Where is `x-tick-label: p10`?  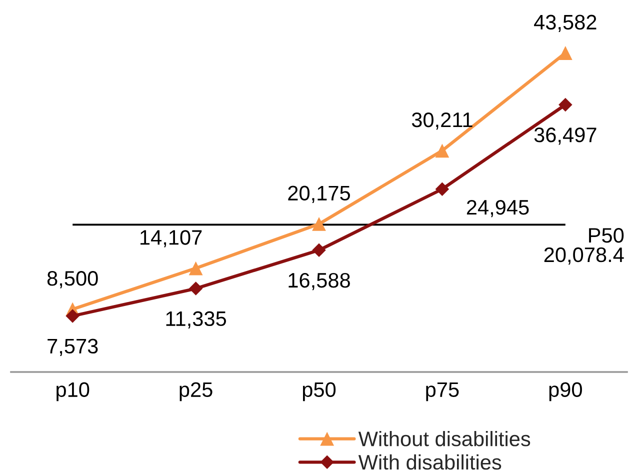 x-tick-label: p10 is located at coordinates (73, 392).